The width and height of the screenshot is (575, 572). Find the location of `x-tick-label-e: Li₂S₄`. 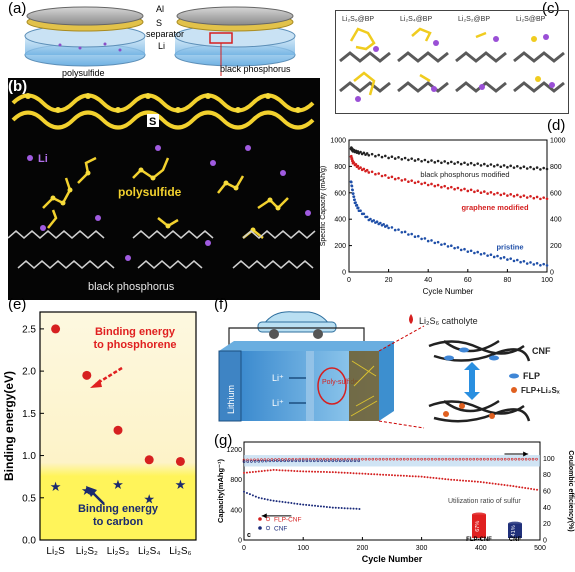

x-tick-label-e: Li₂S₄ is located at coordinates (149, 551).